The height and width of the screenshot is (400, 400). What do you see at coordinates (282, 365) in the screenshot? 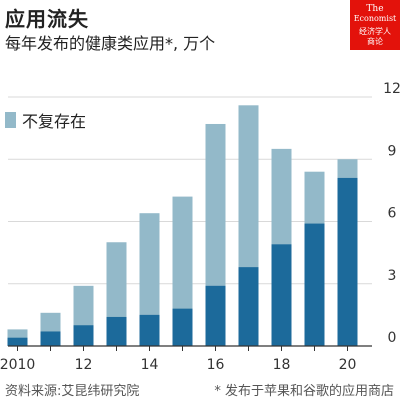
I see `x-tick-label: 18` at bounding box center [282, 365].